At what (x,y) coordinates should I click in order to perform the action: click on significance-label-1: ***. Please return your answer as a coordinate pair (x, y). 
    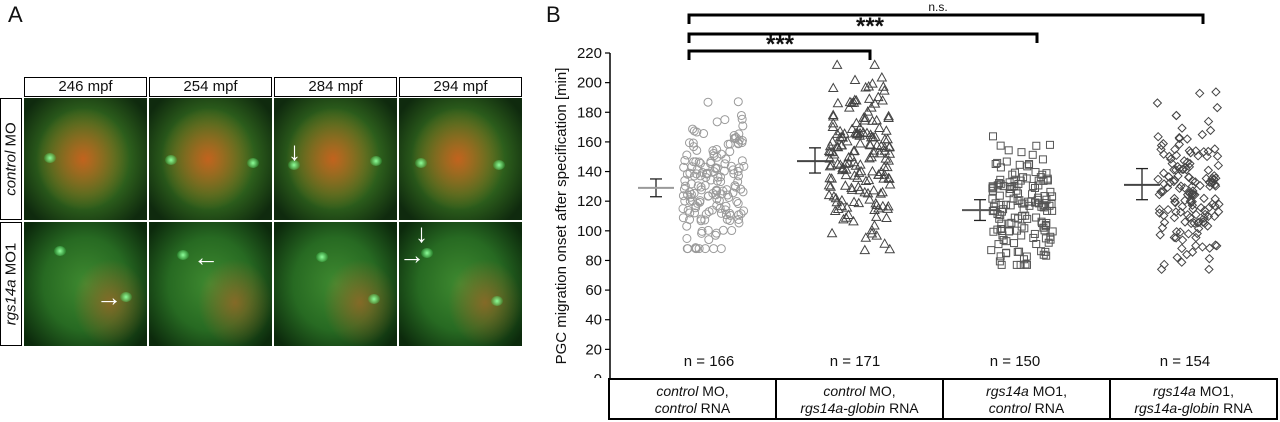
    Looking at the image, I should click on (780, 44).